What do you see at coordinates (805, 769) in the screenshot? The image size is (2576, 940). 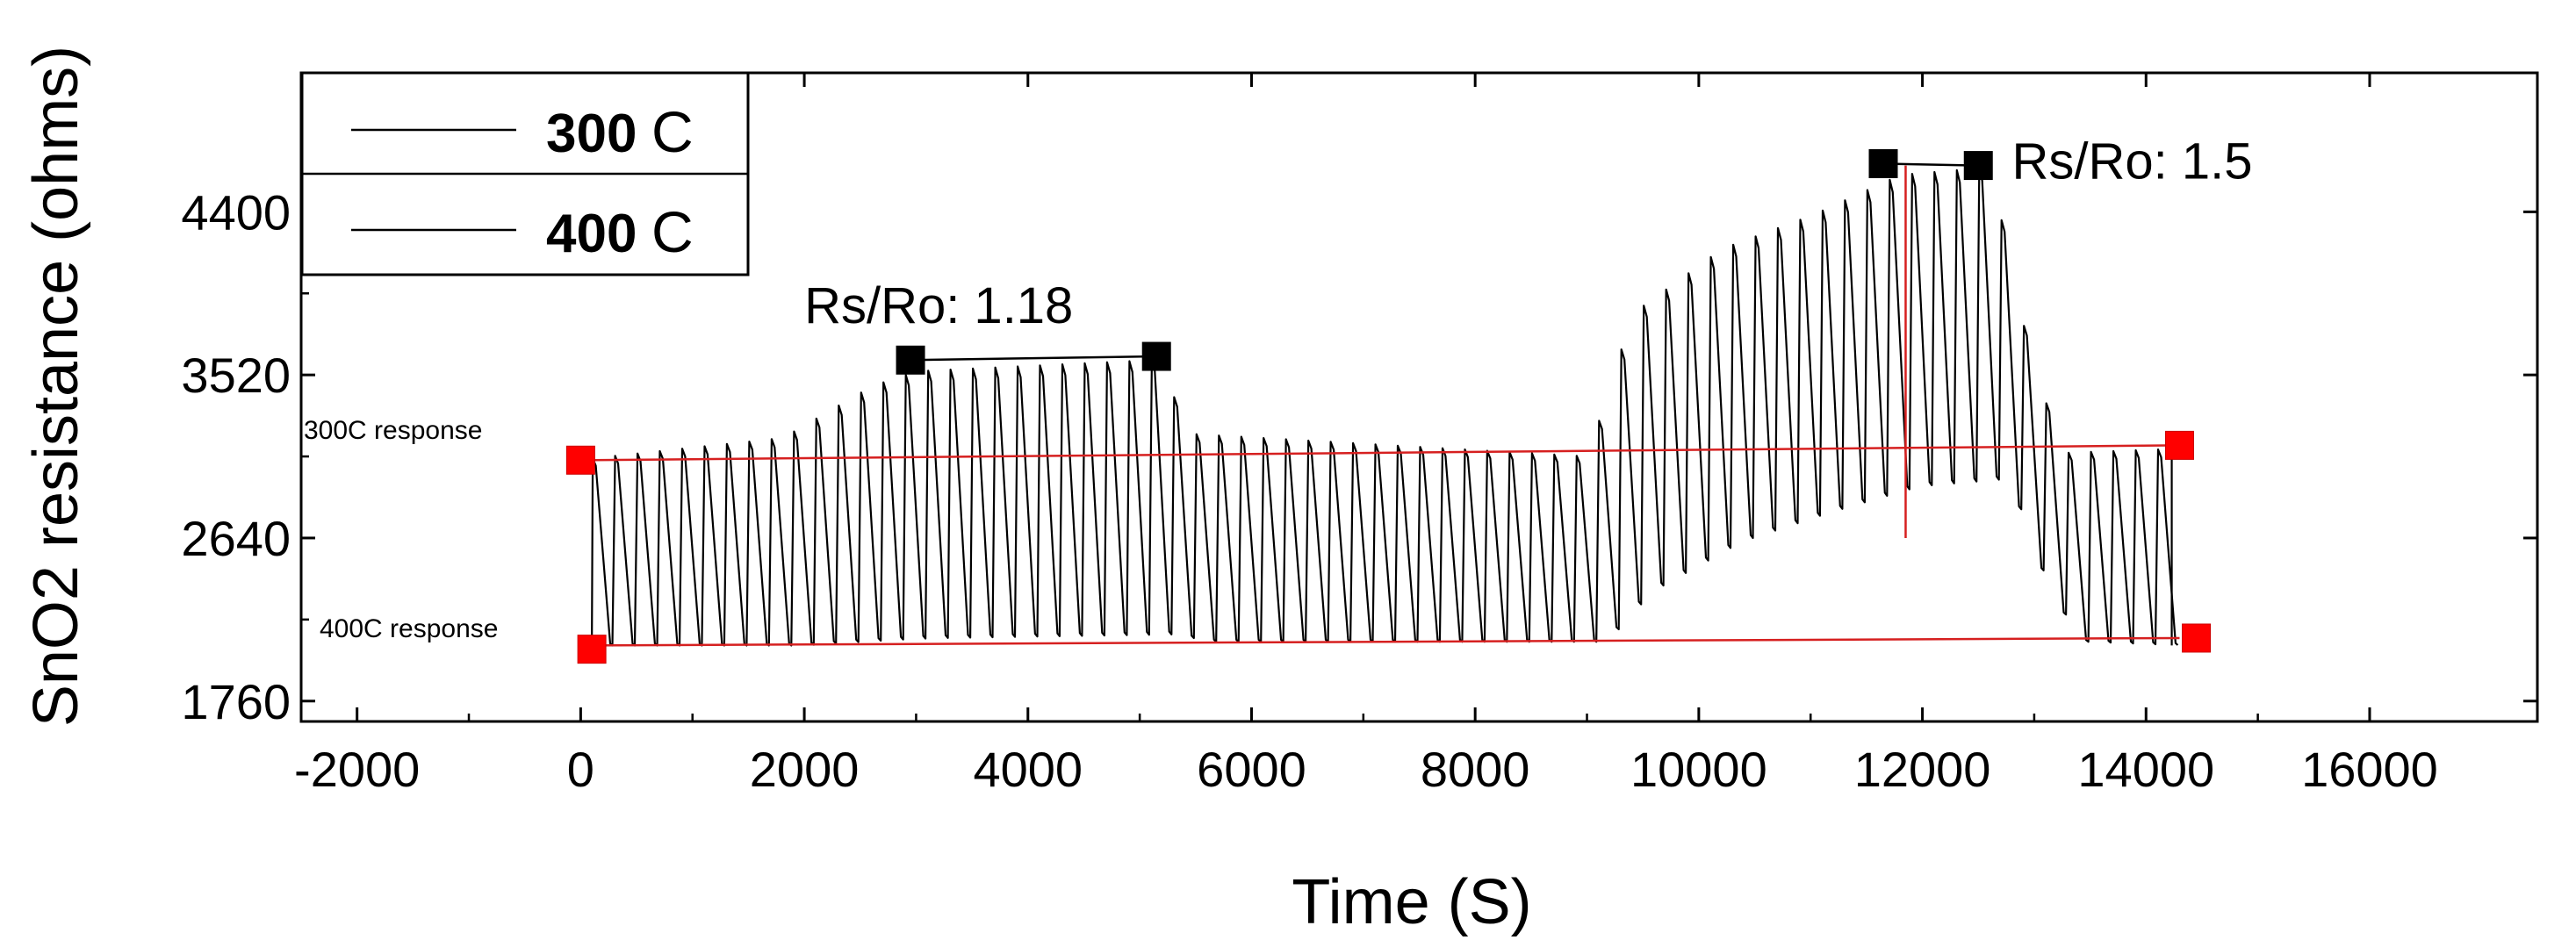 I see `x-tick-label-2000: 2000` at bounding box center [805, 769].